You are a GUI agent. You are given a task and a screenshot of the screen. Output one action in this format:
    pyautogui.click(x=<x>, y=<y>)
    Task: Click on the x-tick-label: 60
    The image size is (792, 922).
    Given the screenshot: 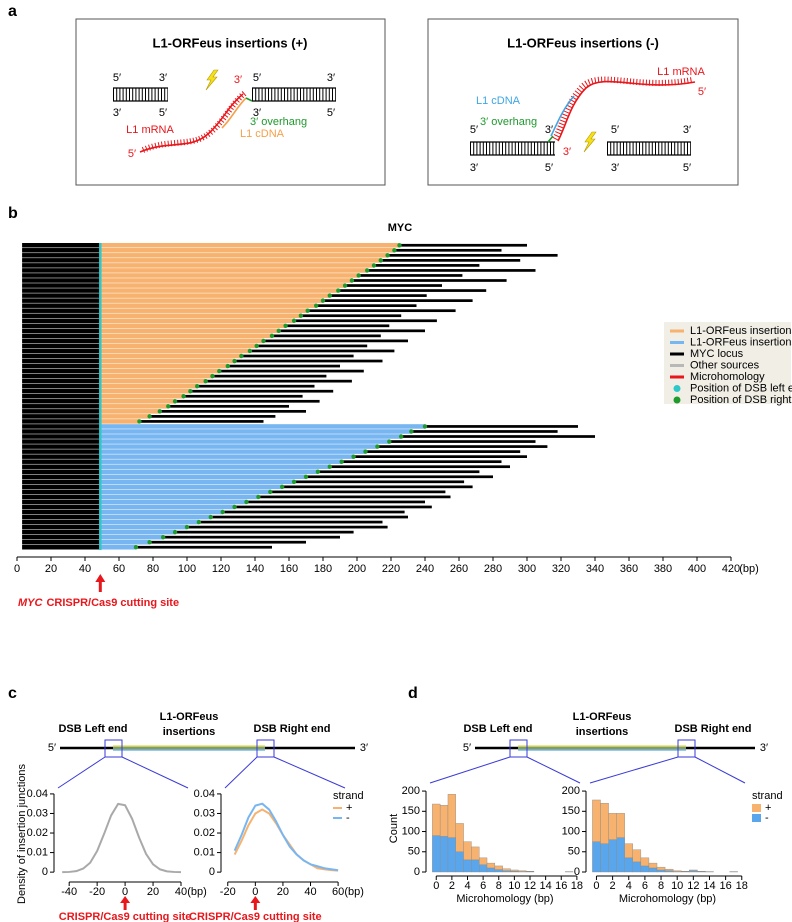 What is the action you would take?
    pyautogui.click(x=338, y=892)
    